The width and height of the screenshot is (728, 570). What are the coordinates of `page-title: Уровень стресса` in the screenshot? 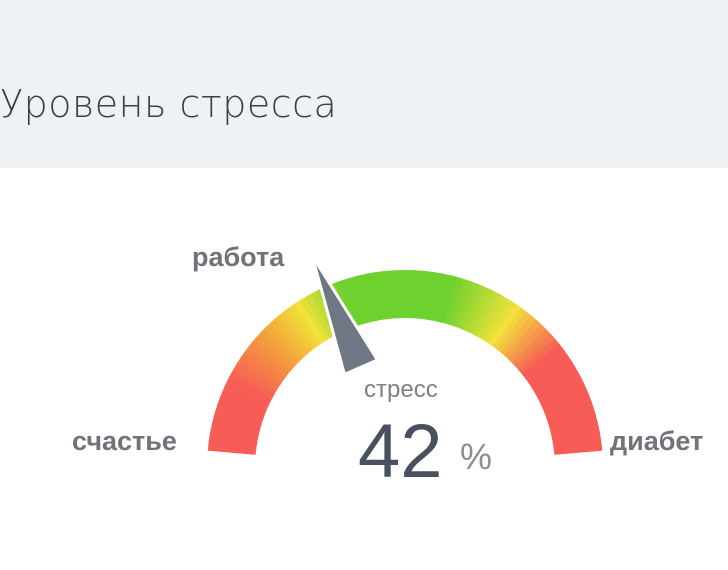 It's located at (169, 104).